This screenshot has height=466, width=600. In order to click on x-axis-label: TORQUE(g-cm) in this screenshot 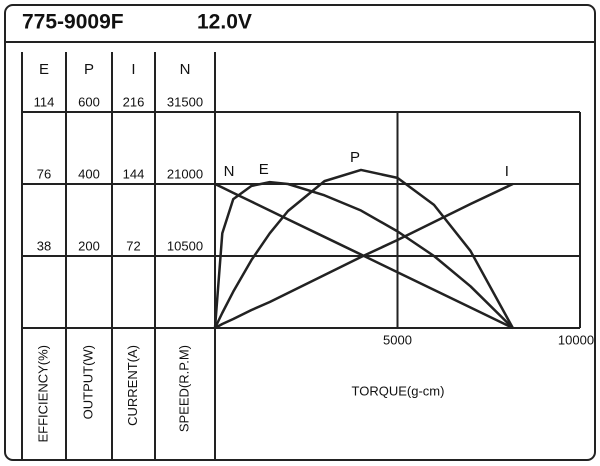, I will do `click(398, 390)`.